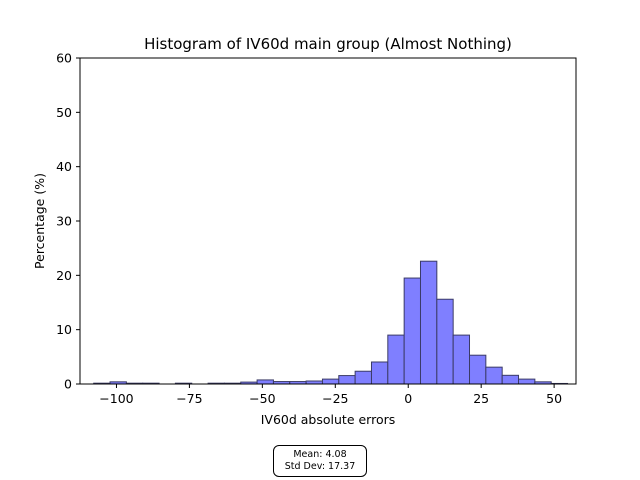 Image resolution: width=640 pixels, height=480 pixels. Describe the element at coordinates (68, 384) in the screenshot. I see `y-tick-label: 0` at that location.